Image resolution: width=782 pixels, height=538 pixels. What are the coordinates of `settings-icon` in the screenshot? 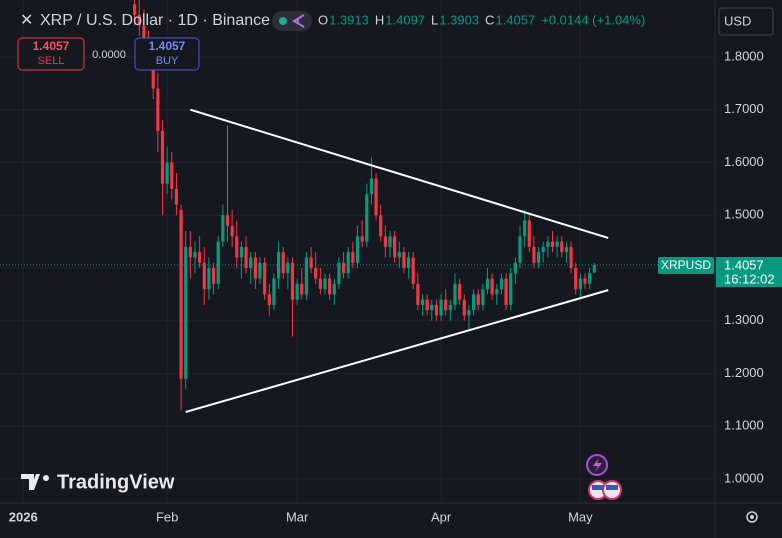 It's located at (752, 517).